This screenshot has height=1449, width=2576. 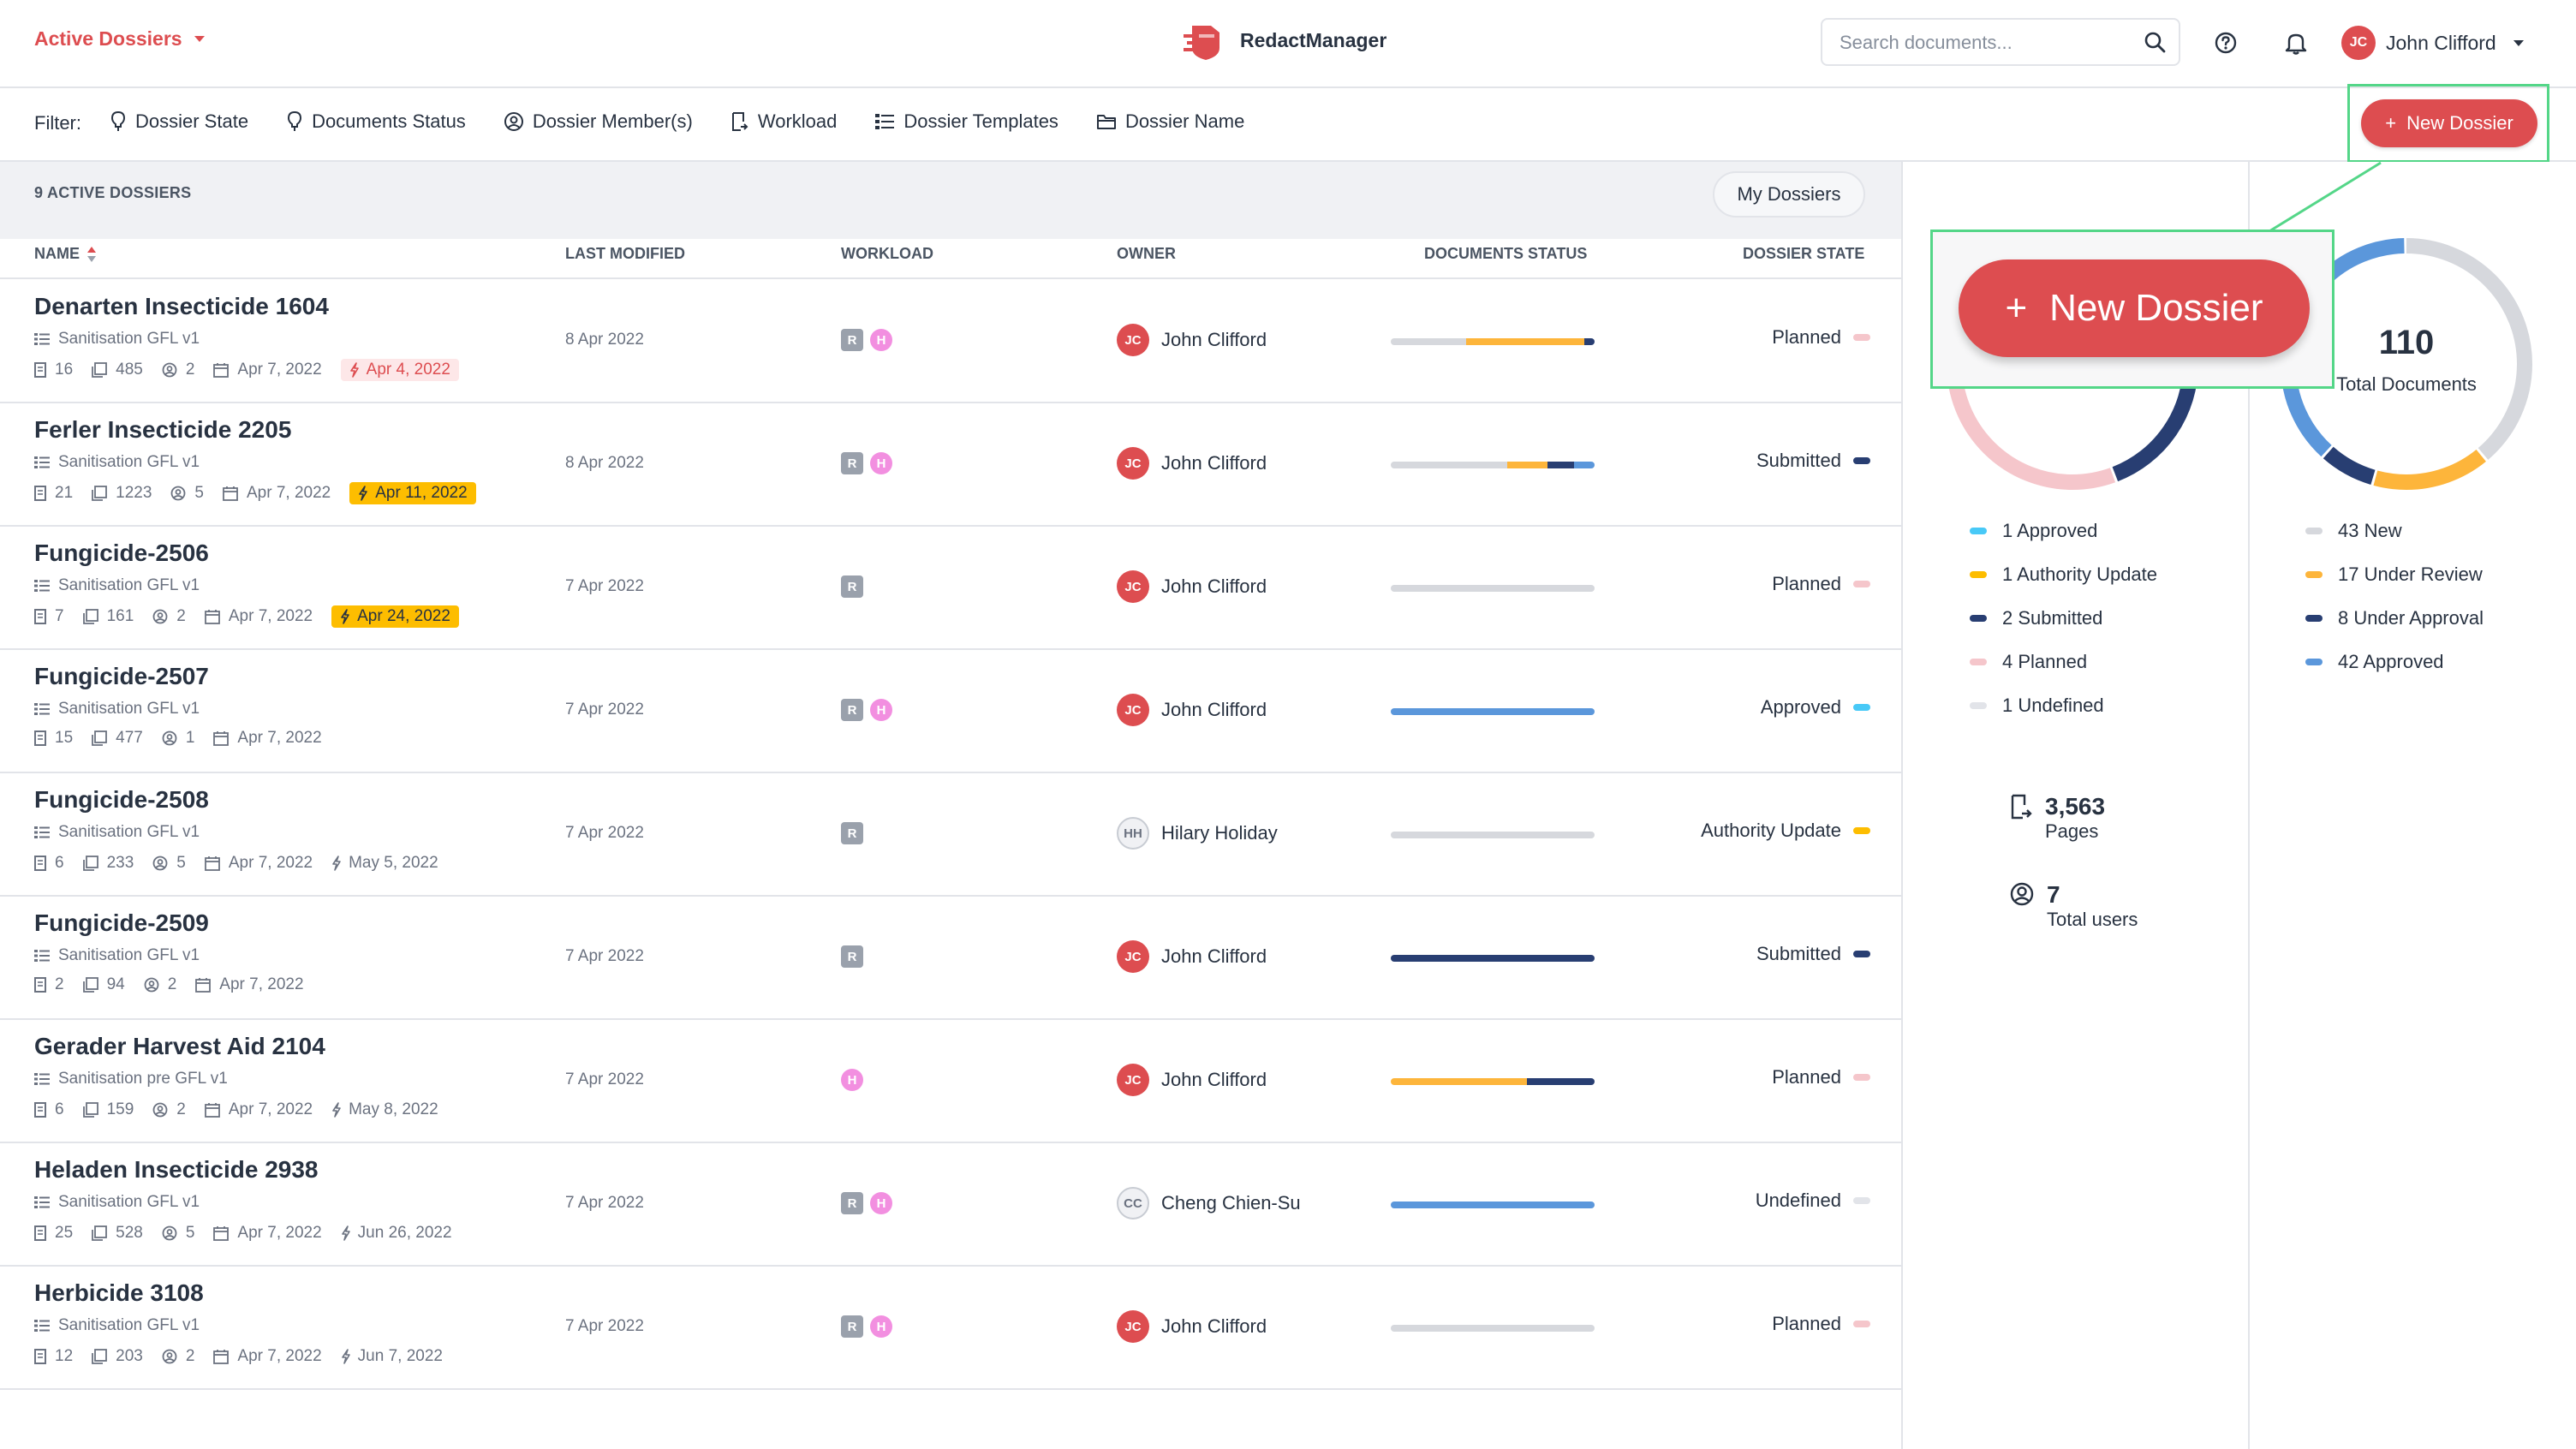 I want to click on legend-item: 4 Planned, so click(x=2063, y=662).